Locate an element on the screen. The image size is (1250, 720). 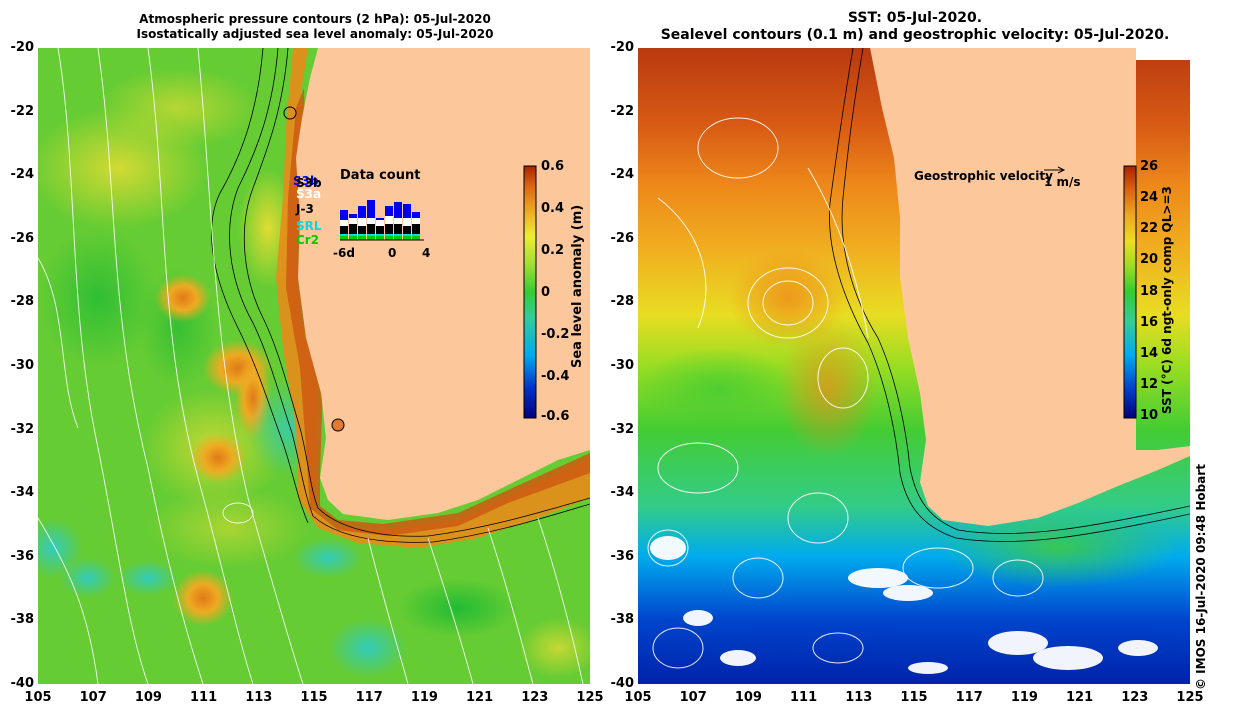
hist-tick-4: 4 is located at coordinates (426, 253).